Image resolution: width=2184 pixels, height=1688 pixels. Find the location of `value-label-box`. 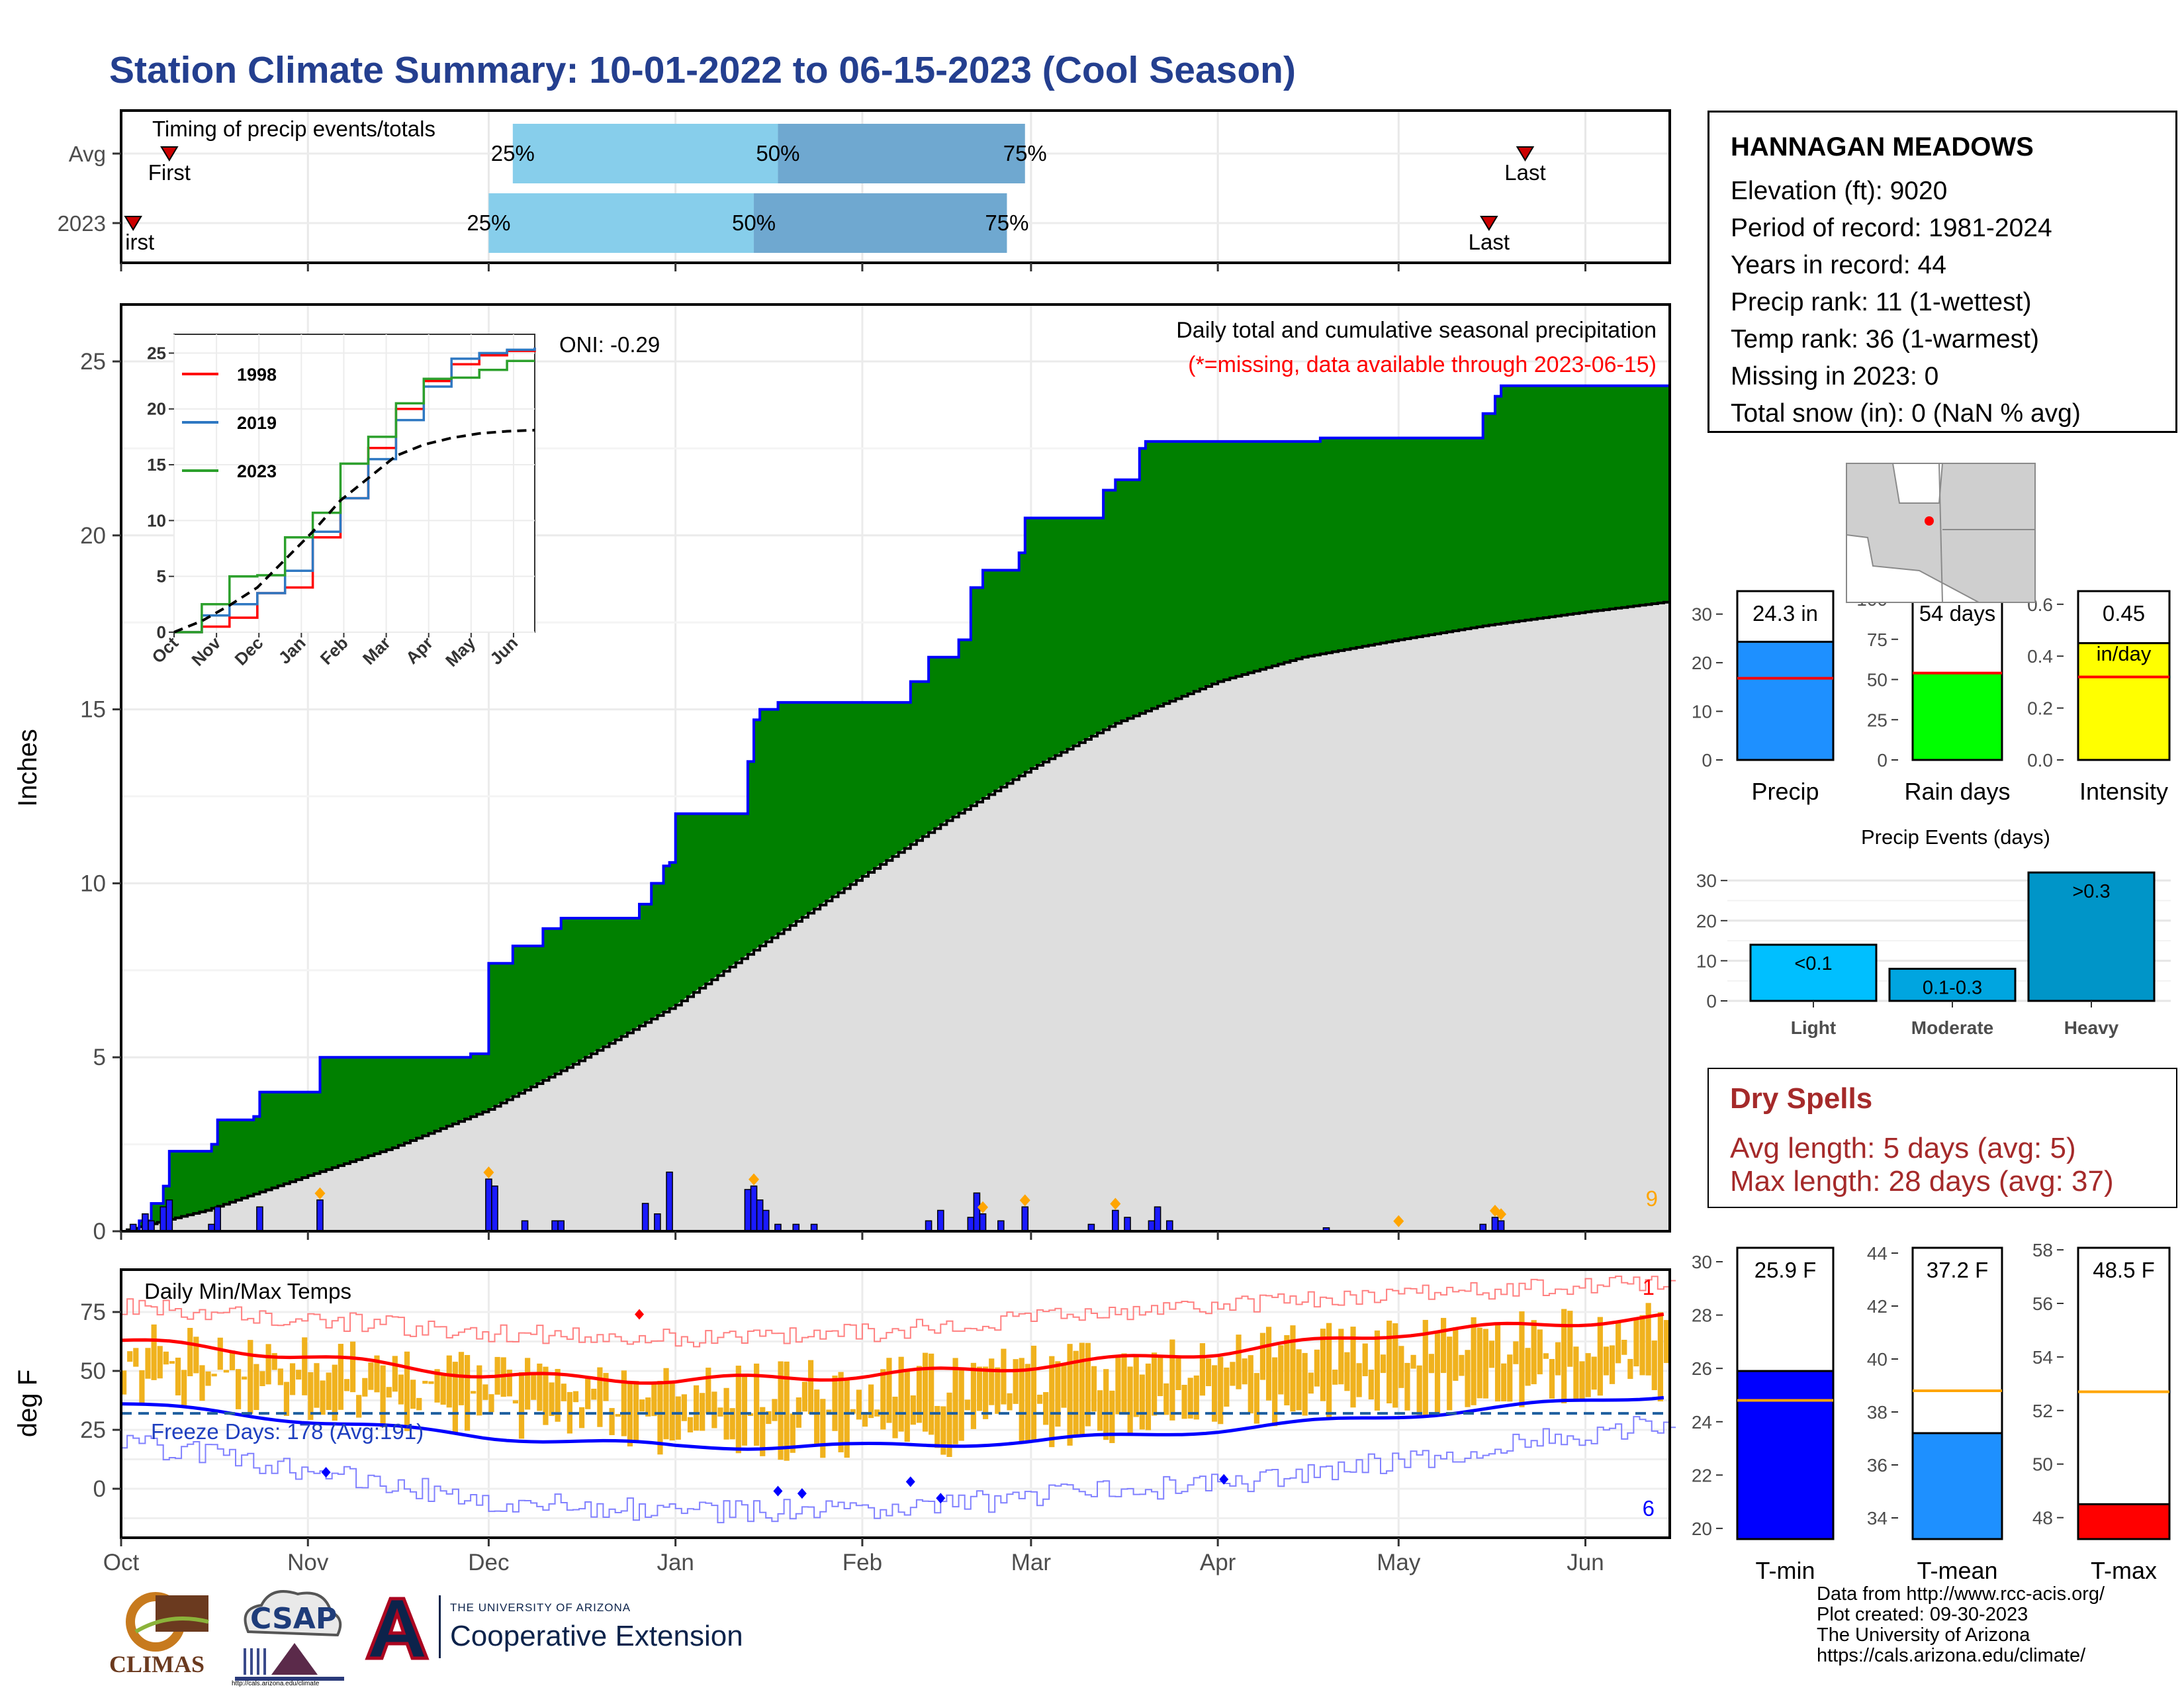

value-label-box is located at coordinates (2124, 1376).